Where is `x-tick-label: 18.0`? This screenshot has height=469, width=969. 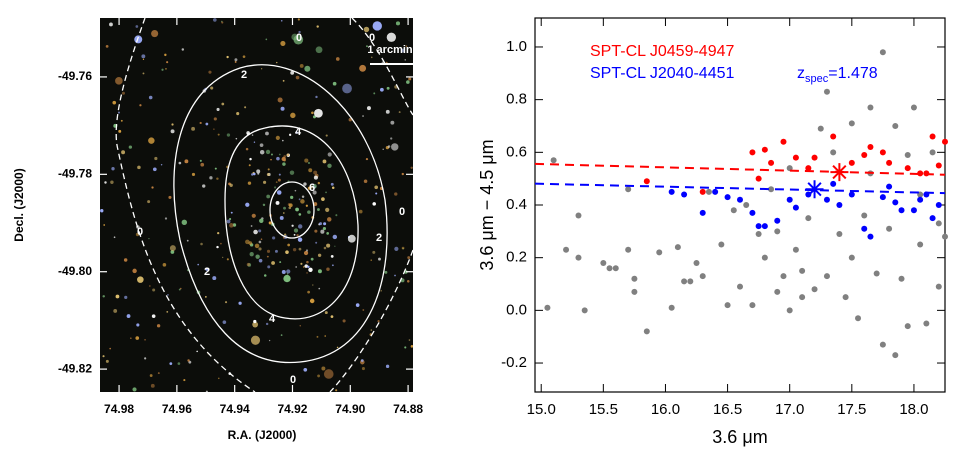 x-tick-label: 18.0 is located at coordinates (913, 409).